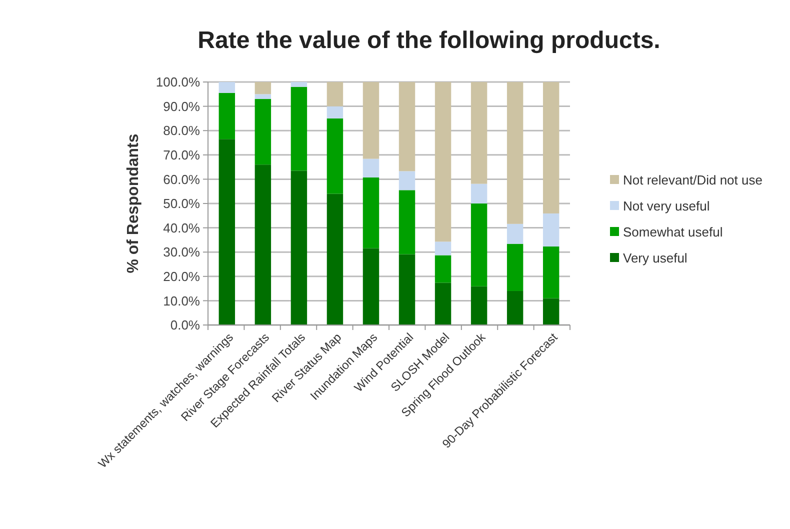 This screenshot has width=790, height=529. Describe the element at coordinates (181, 106) in the screenshot. I see `y-tick-label: 90.0%` at that location.